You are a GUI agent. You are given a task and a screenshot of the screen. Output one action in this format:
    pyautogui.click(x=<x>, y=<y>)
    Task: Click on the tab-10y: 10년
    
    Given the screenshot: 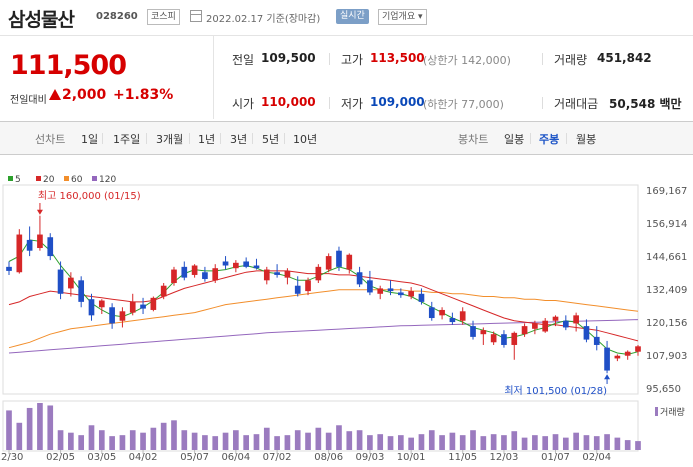 What is the action you would take?
    pyautogui.click(x=305, y=139)
    